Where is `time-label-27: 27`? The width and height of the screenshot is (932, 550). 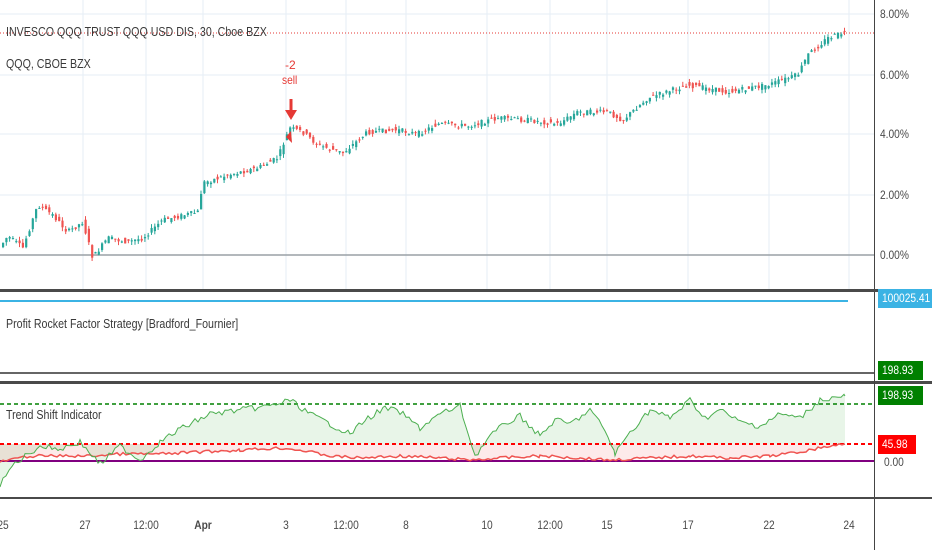
time-label-27: 27 is located at coordinates (85, 525).